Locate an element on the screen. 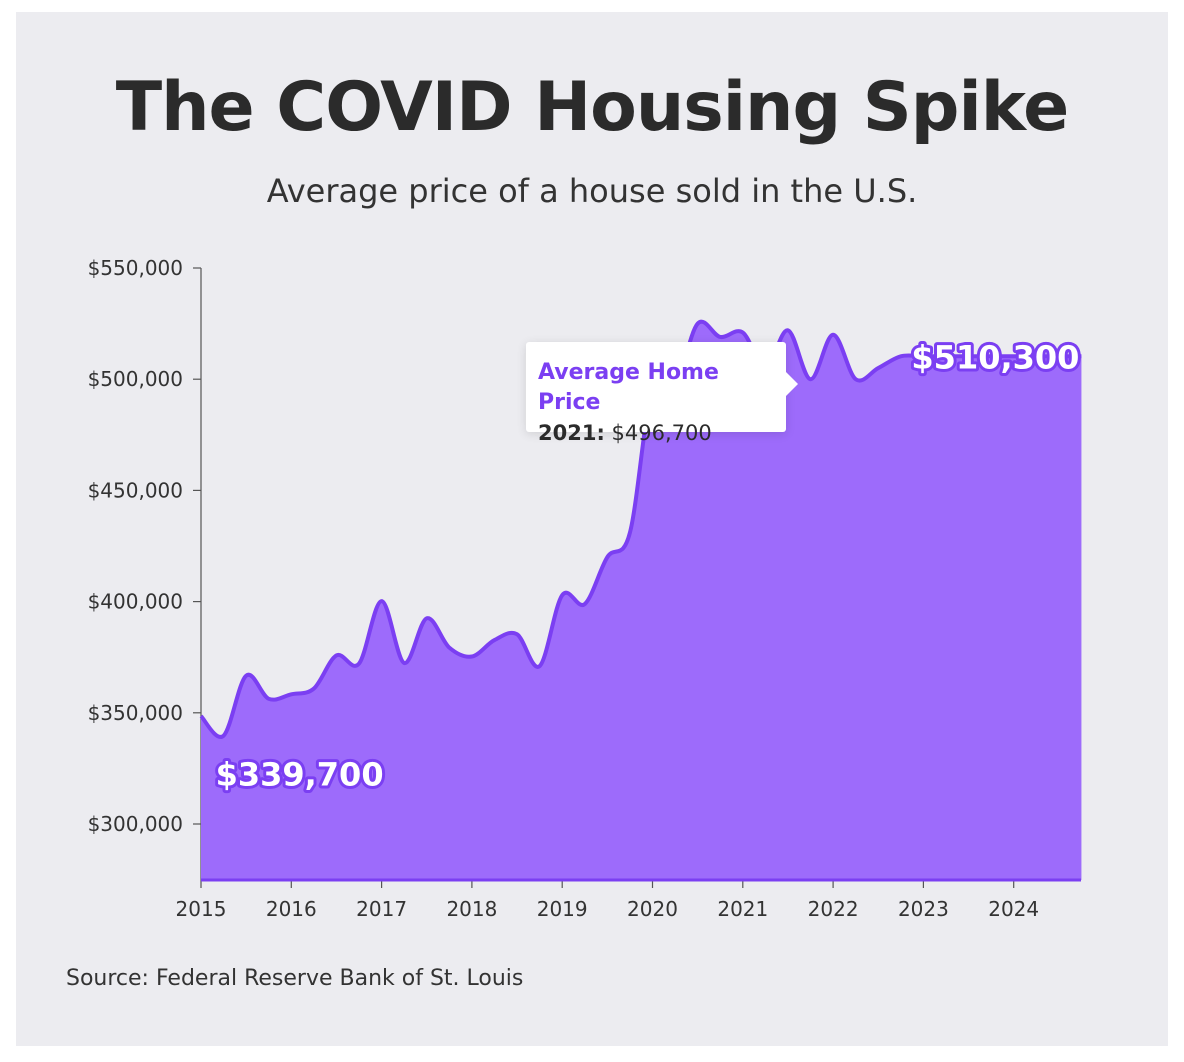 This screenshot has width=1184, height=1062. x-tick-label: 2023 is located at coordinates (923, 909).